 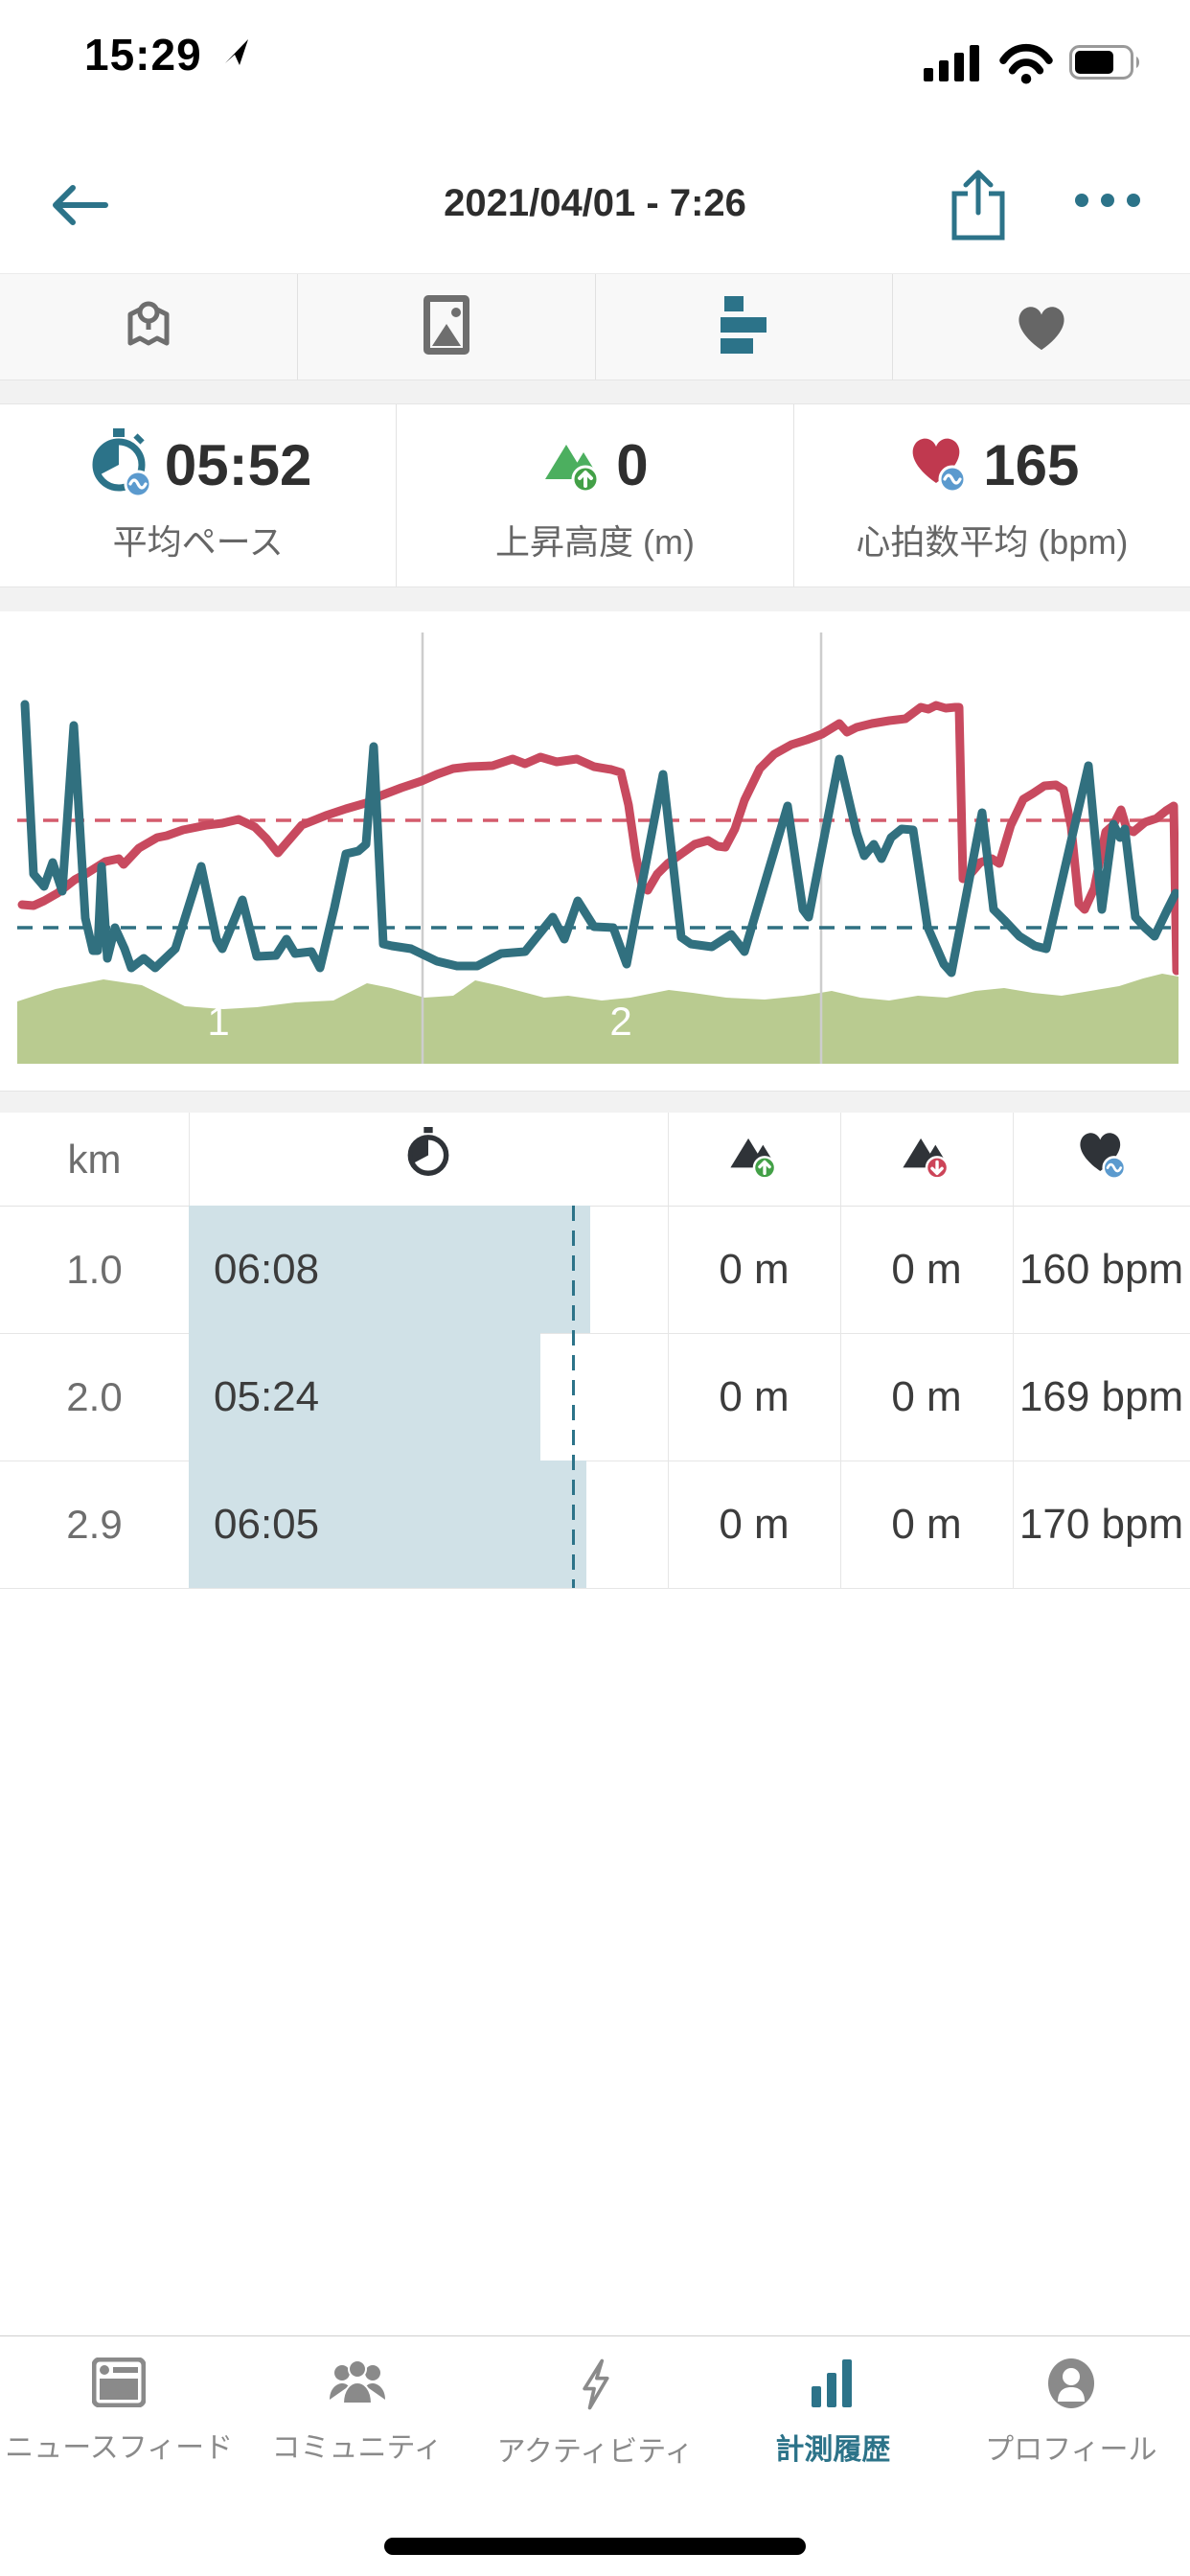 What do you see at coordinates (357, 2448) in the screenshot?
I see `nav-label: コミュニティ` at bounding box center [357, 2448].